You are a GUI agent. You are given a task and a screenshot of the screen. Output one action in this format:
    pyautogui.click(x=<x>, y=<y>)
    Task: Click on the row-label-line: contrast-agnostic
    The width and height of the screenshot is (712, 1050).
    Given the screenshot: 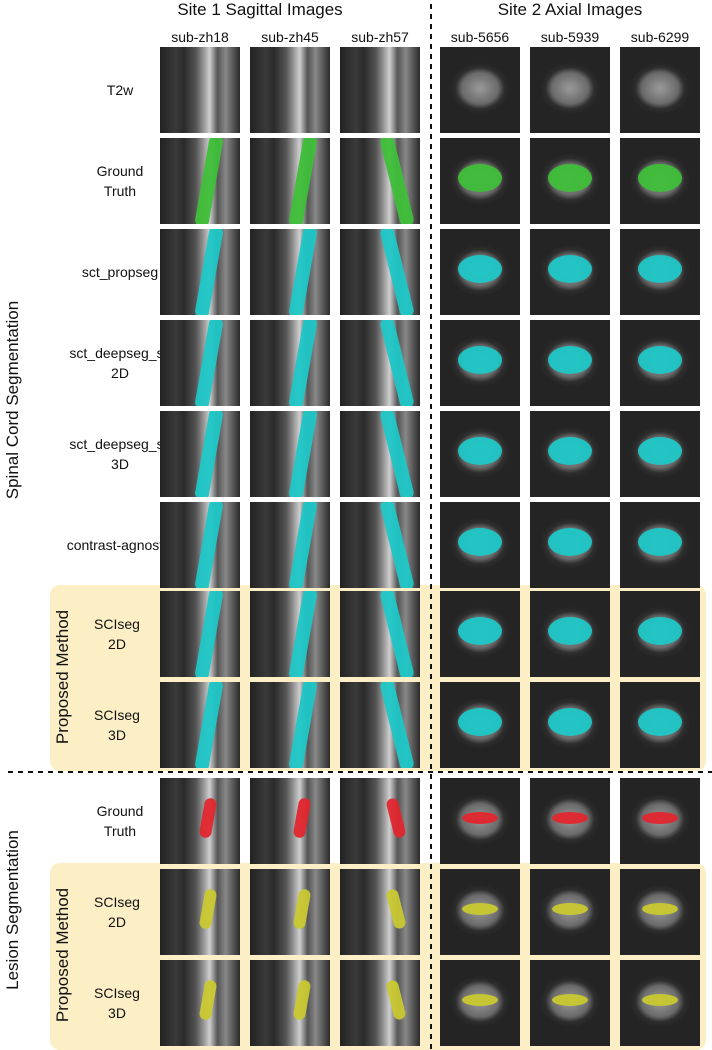 What is the action you would take?
    pyautogui.click(x=120, y=545)
    